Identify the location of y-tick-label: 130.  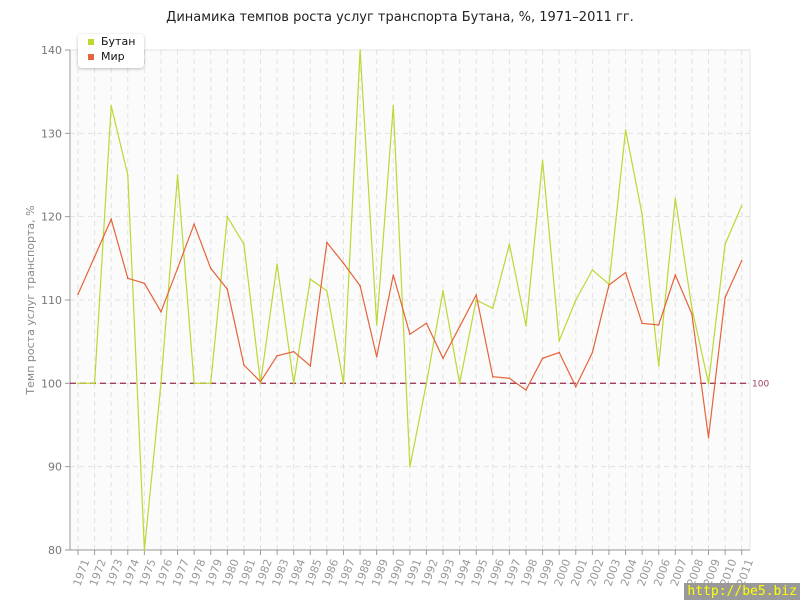
(51, 133).